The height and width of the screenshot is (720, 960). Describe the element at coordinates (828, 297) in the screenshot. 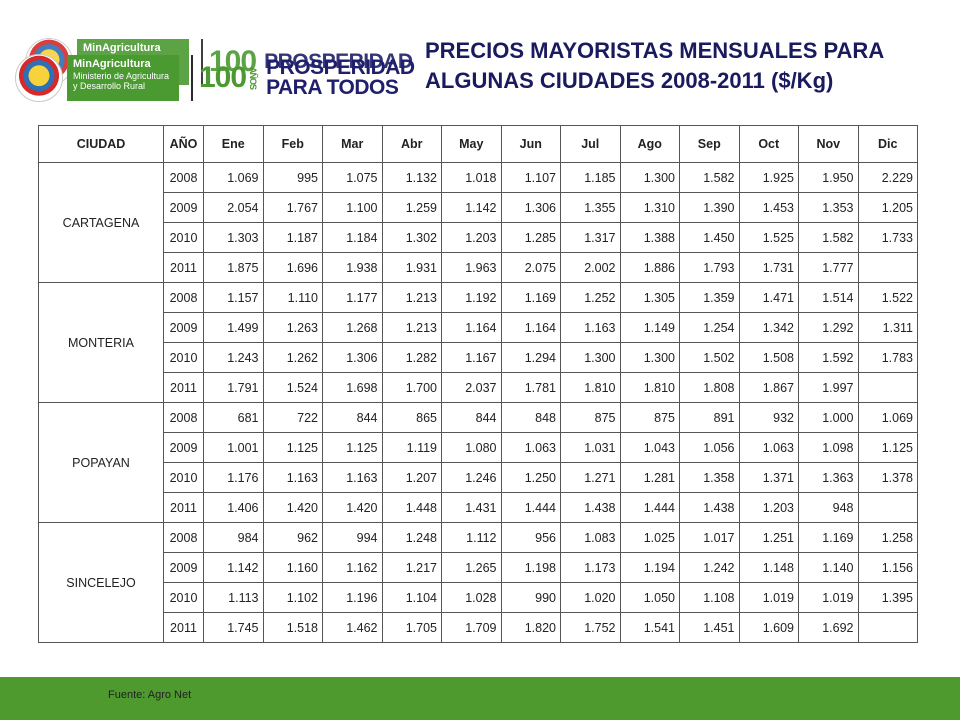

I see `price-cell: 1.514` at that location.